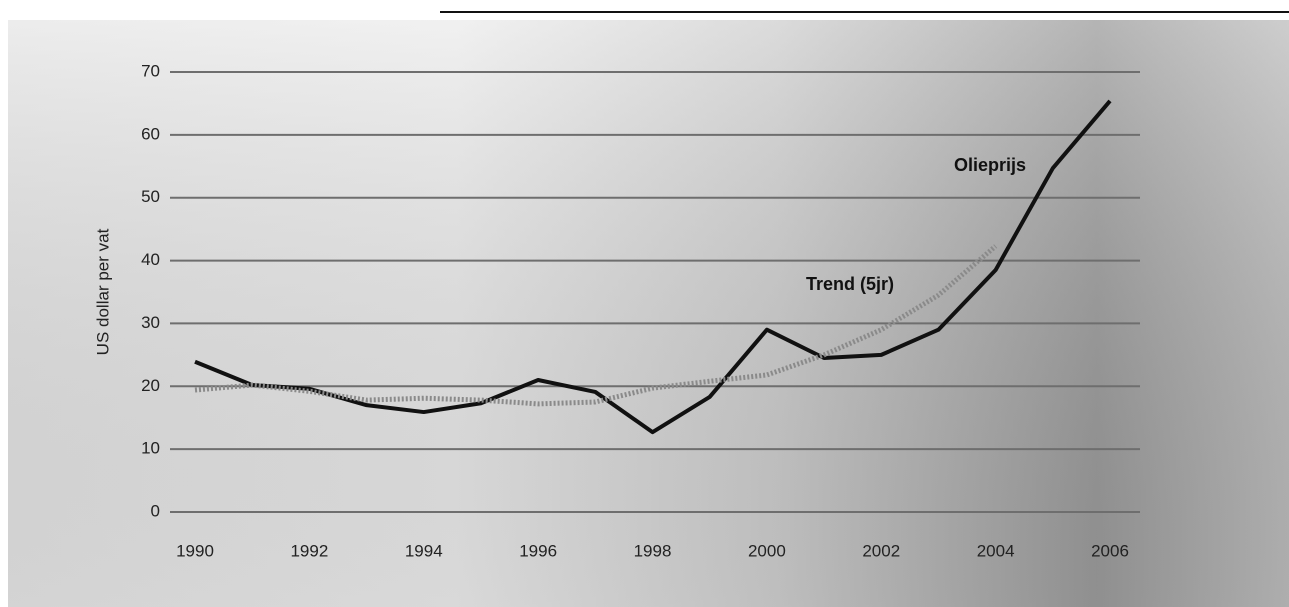 The height and width of the screenshot is (607, 1289). Describe the element at coordinates (424, 550) in the screenshot. I see `x-tick-label: 1994` at that location.